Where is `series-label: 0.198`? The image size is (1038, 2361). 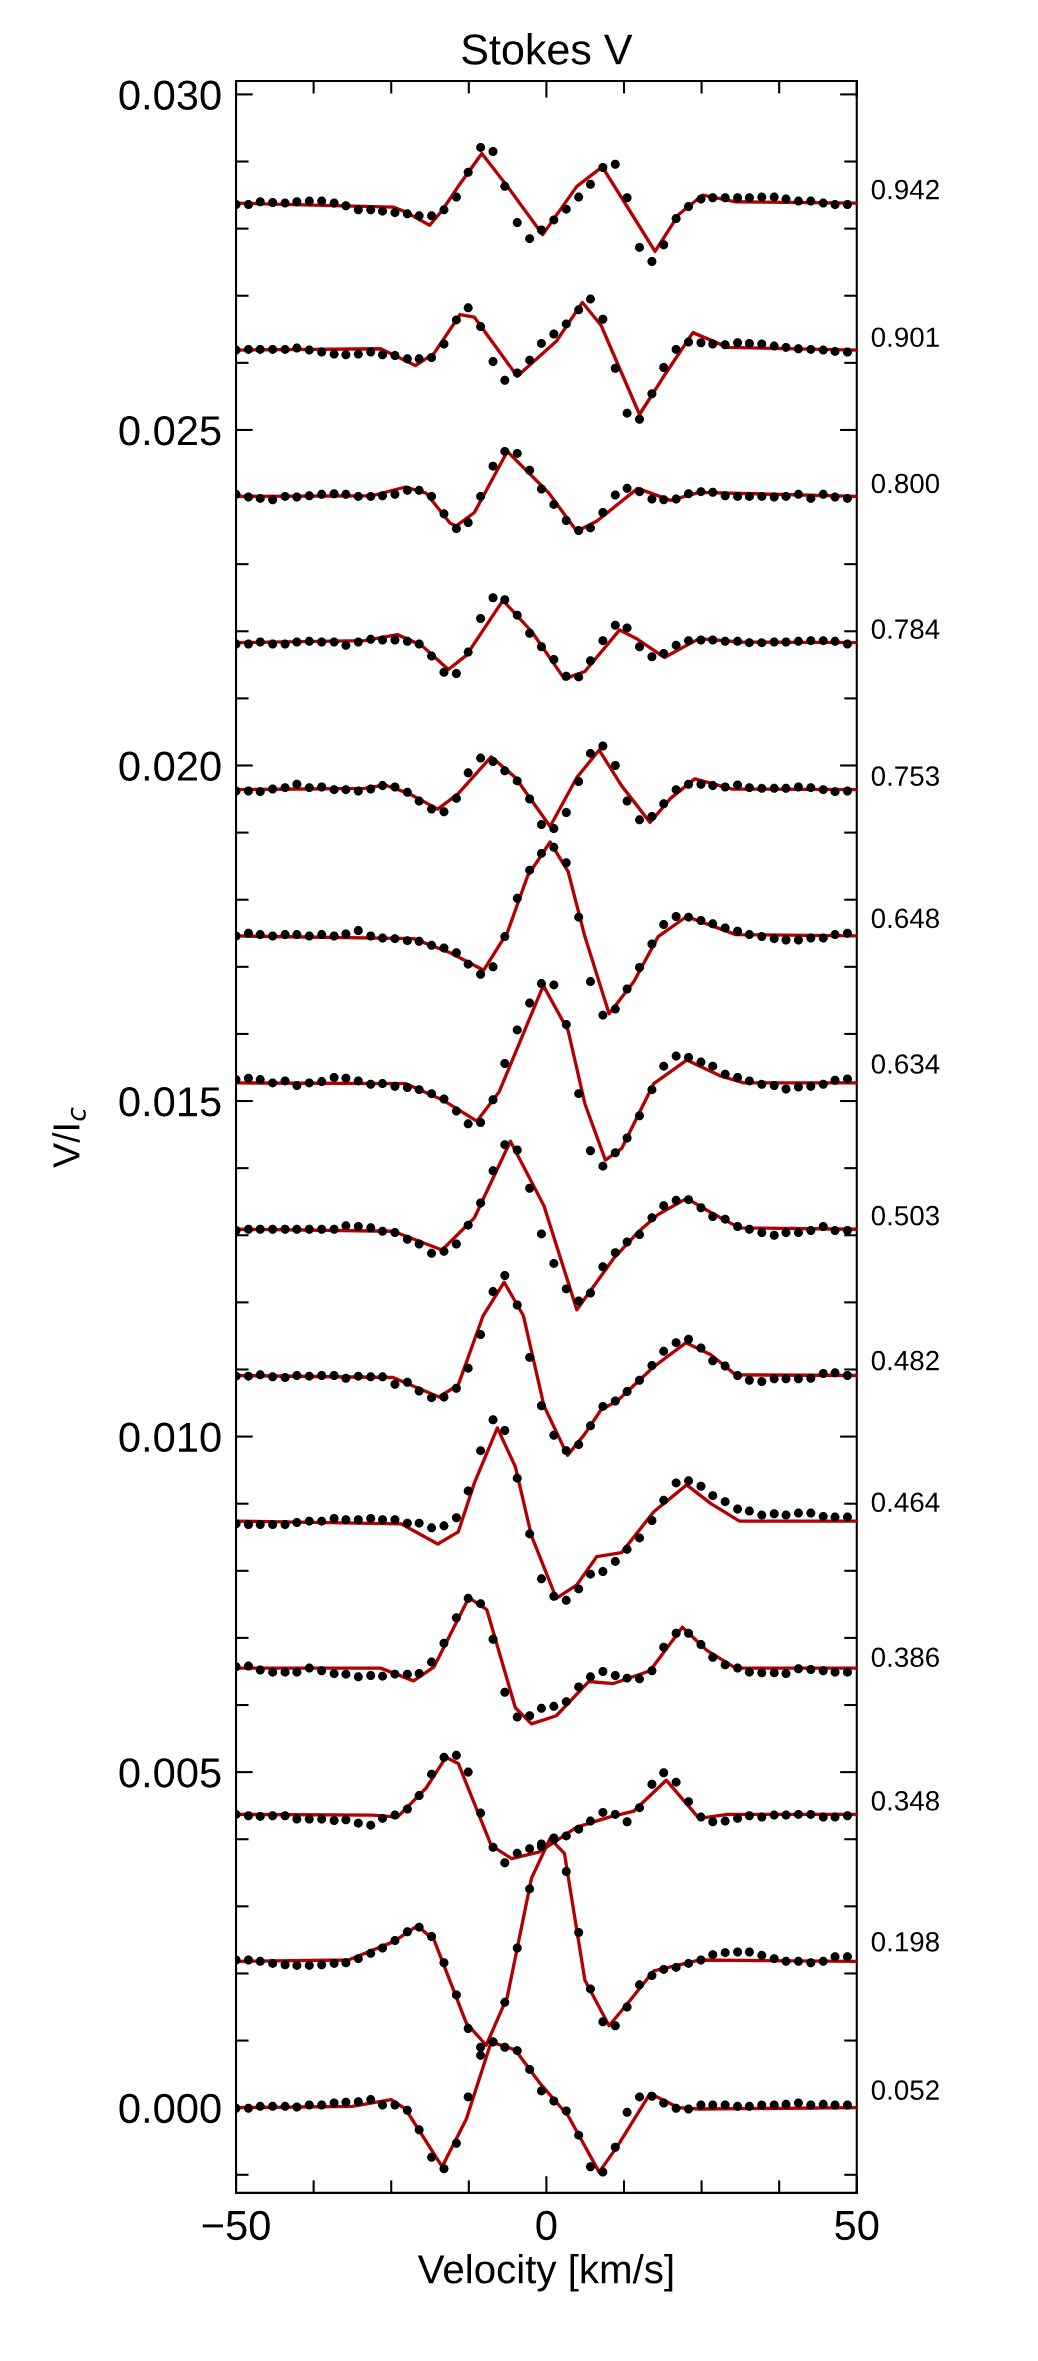 series-label: 0.198 is located at coordinates (905, 1941).